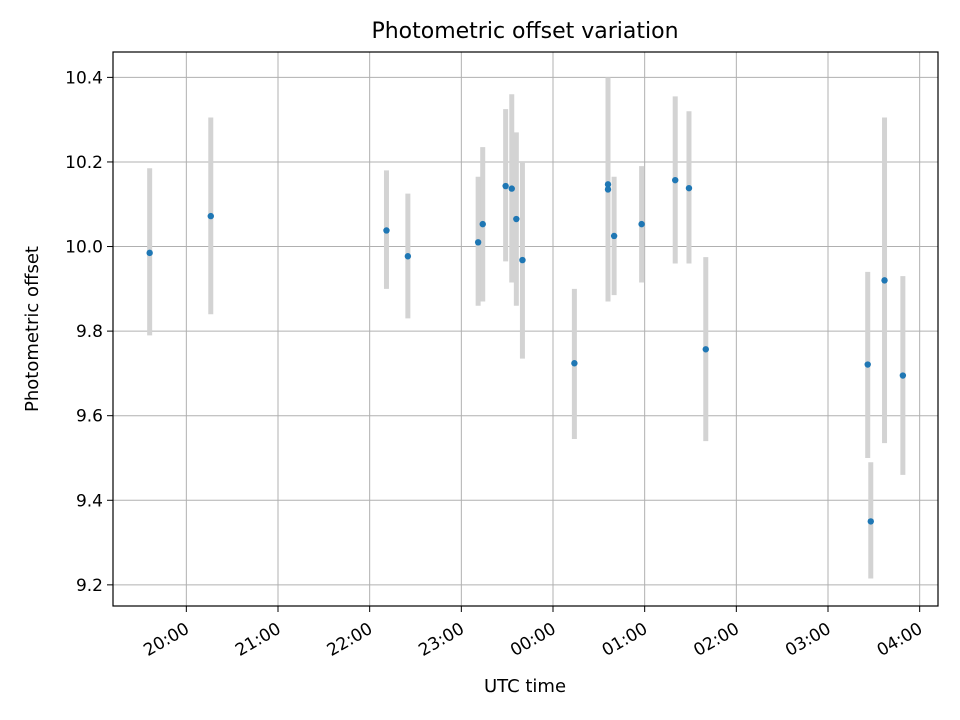 The image size is (960, 720). I want to click on y-tick-label: 9.8, so click(89, 332).